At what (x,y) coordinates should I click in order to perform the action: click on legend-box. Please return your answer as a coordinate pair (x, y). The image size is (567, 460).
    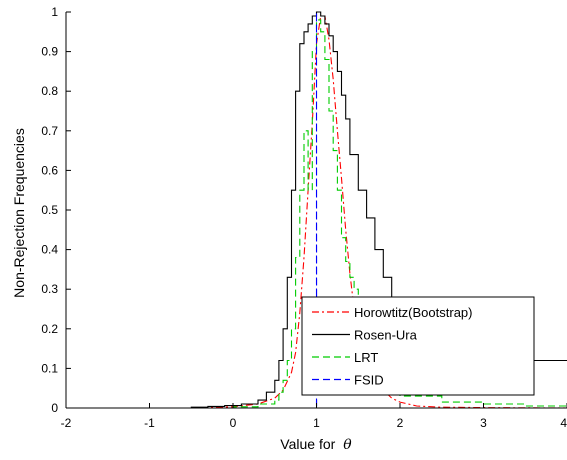
    Looking at the image, I should click on (418, 346).